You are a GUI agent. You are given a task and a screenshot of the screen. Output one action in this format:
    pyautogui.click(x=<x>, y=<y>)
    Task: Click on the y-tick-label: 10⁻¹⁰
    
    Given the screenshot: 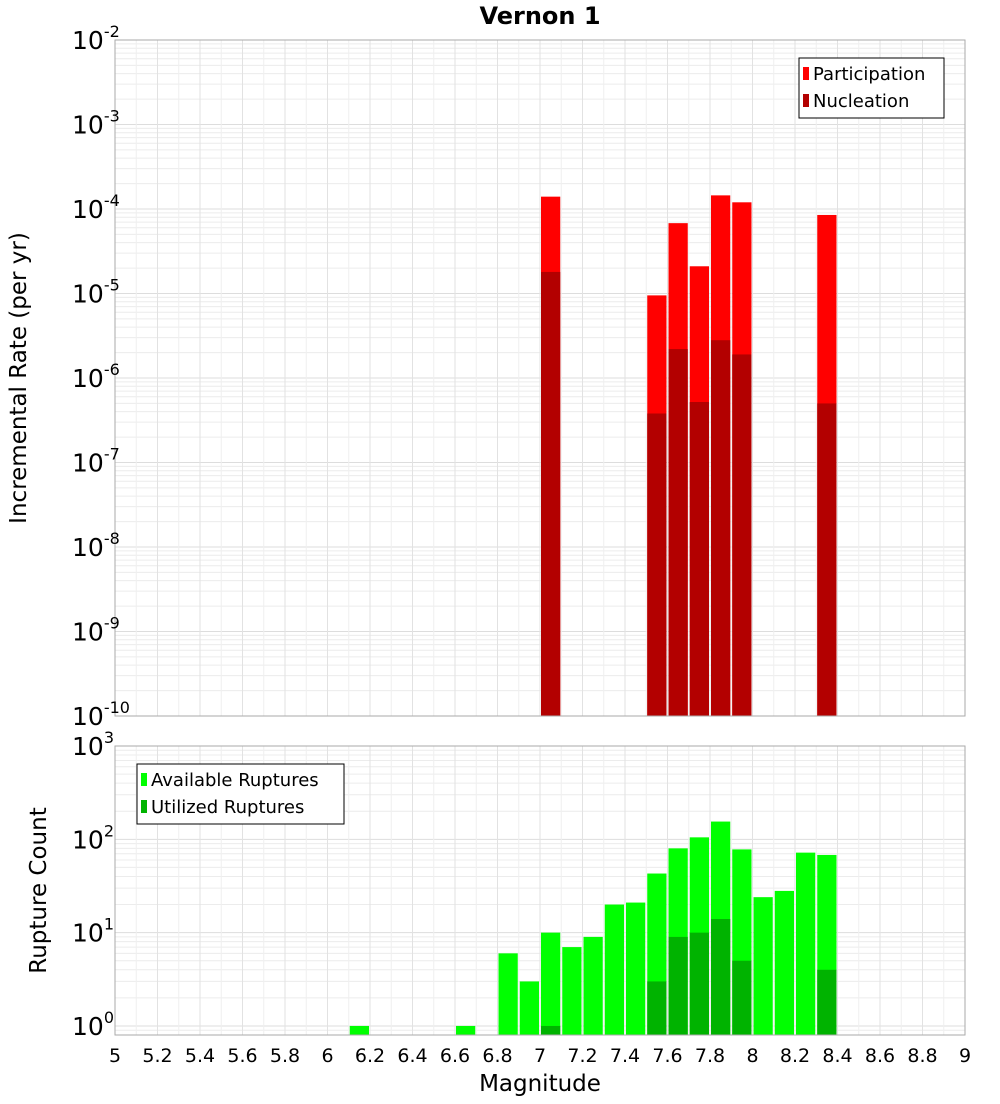 What is the action you would take?
    pyautogui.click(x=101, y=714)
    